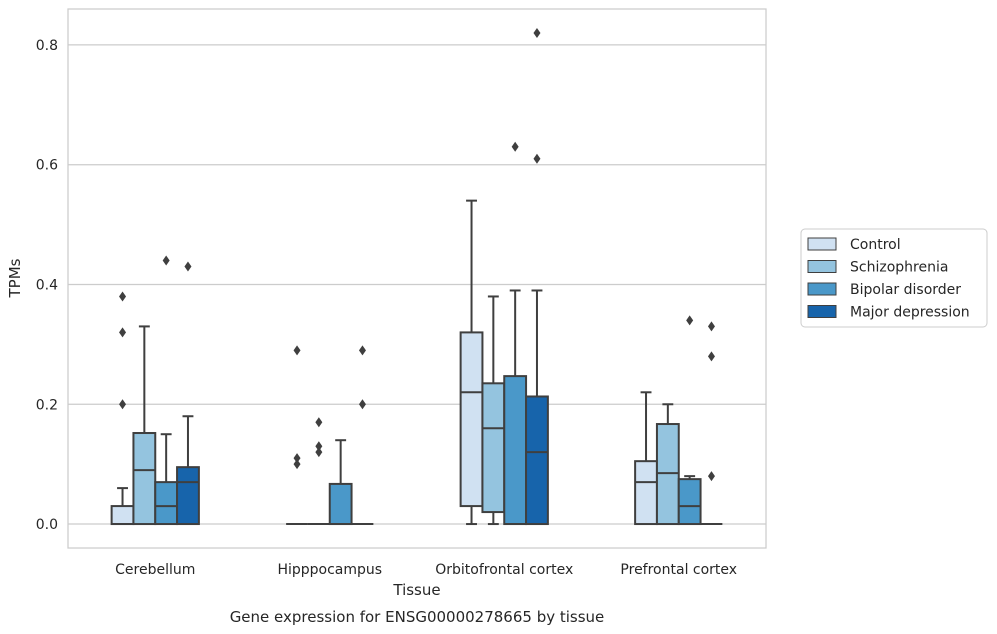  I want to click on y-axis-label: TPMs, so click(15, 278).